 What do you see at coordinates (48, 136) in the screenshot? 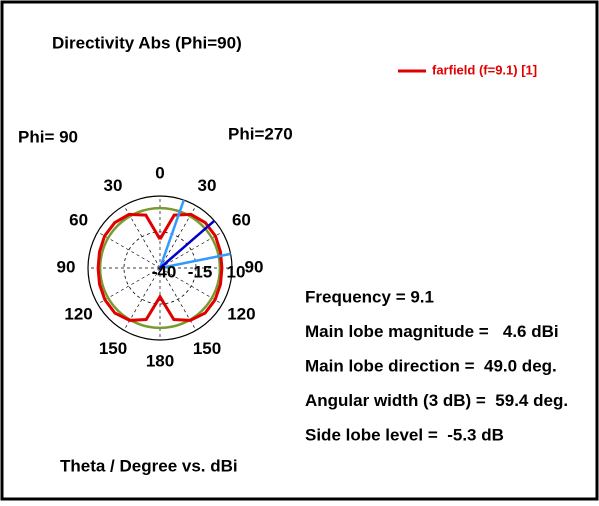
I see `left-label: Phi= 90` at bounding box center [48, 136].